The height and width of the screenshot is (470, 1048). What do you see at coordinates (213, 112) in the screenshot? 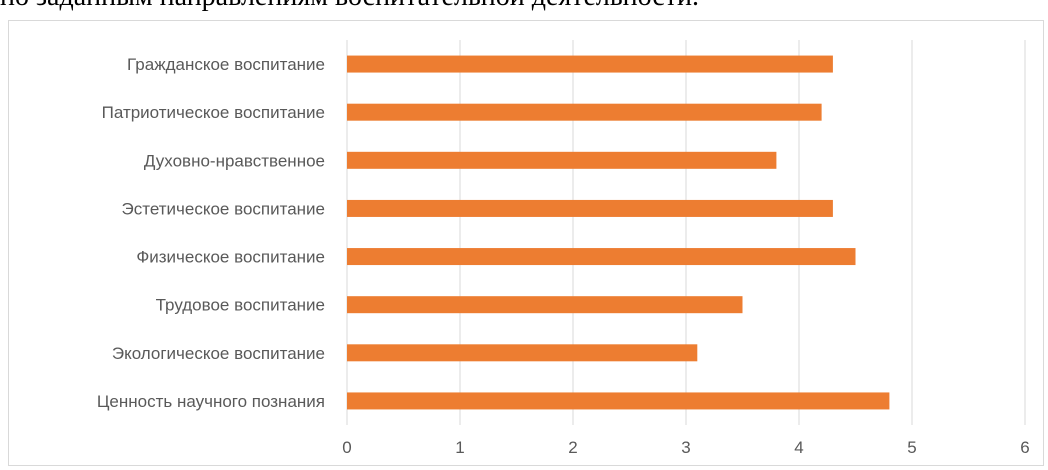
I see `category-label: Патриотическое воспитание` at bounding box center [213, 112].